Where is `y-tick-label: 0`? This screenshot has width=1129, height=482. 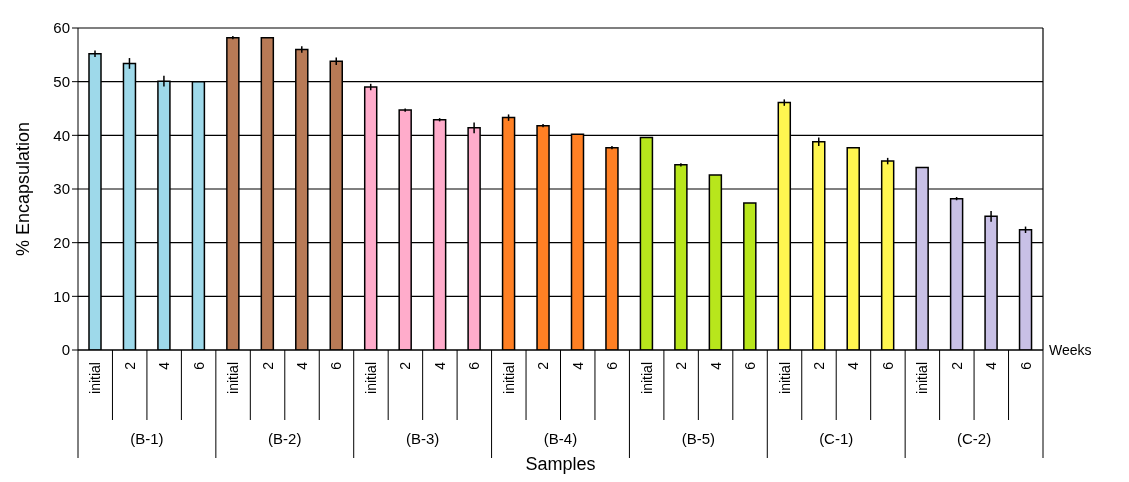
y-tick-label: 0 is located at coordinates (65, 350).